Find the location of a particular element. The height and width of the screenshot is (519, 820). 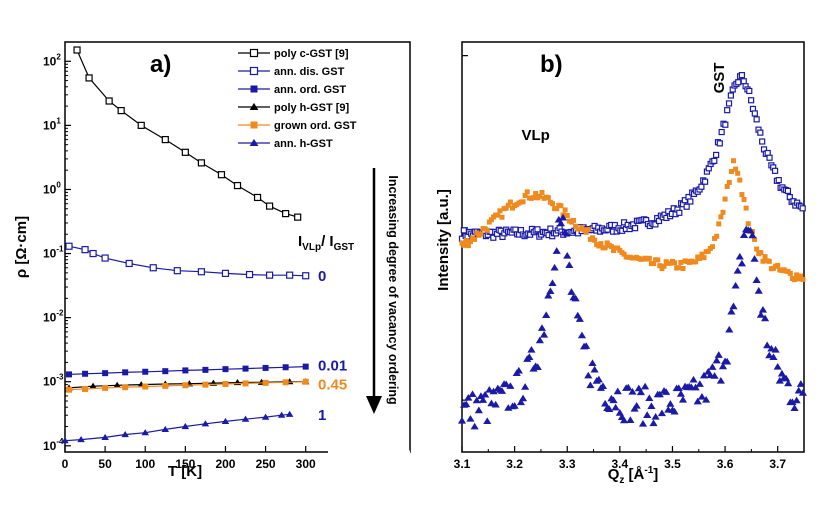

x-tick-label: 3.6 is located at coordinates (725, 464).